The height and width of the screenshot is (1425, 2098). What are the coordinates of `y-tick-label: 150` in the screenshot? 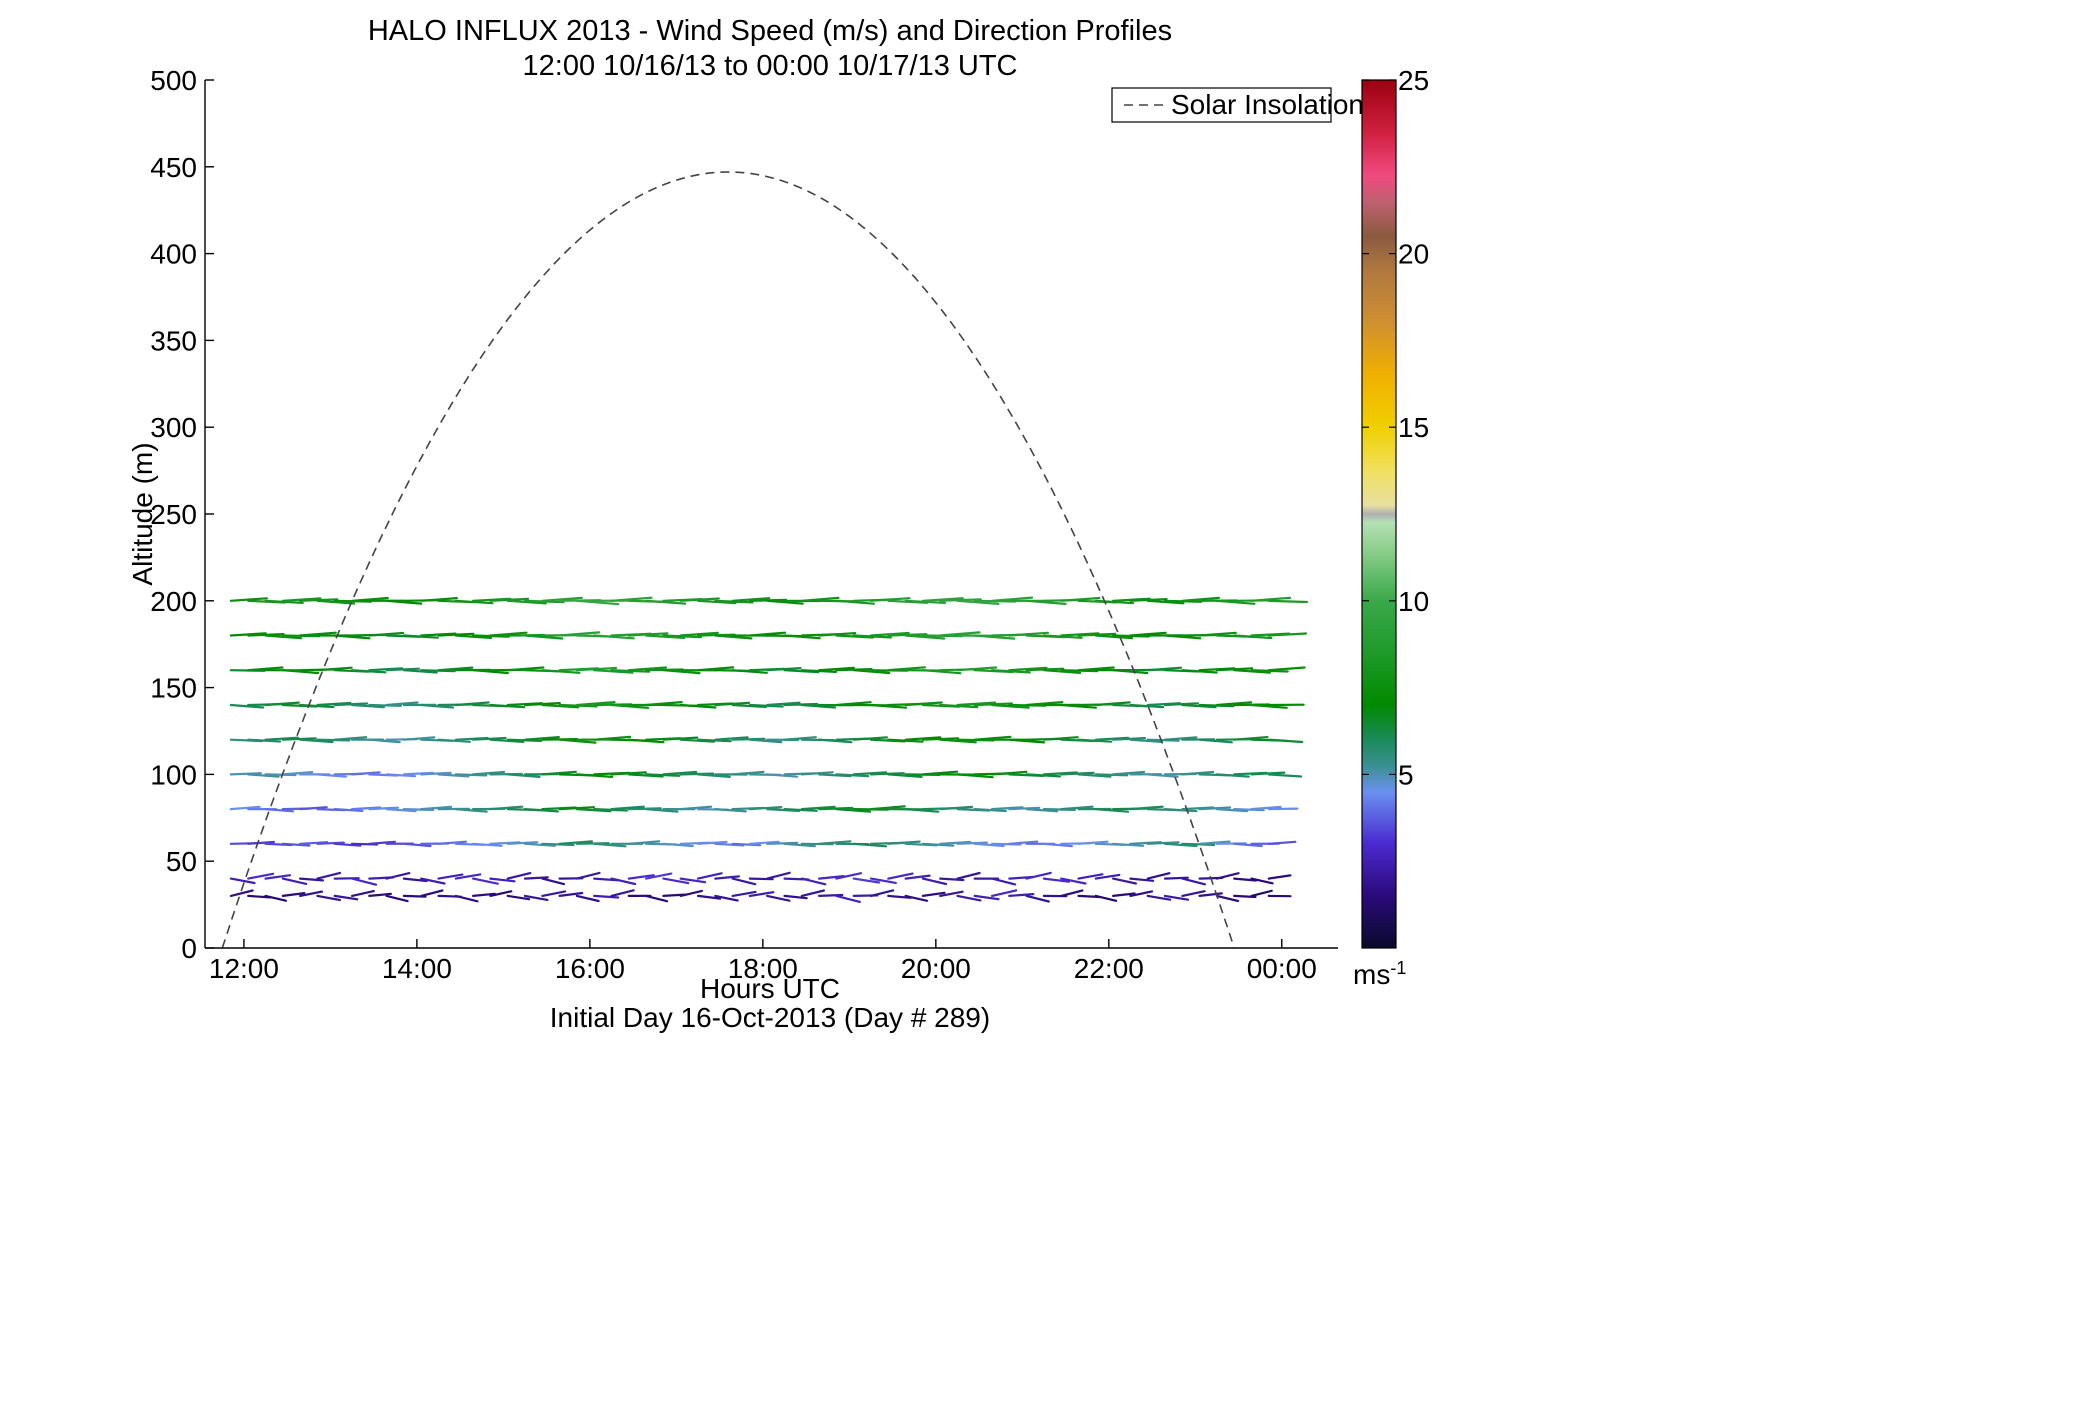 It's located at (173, 688).